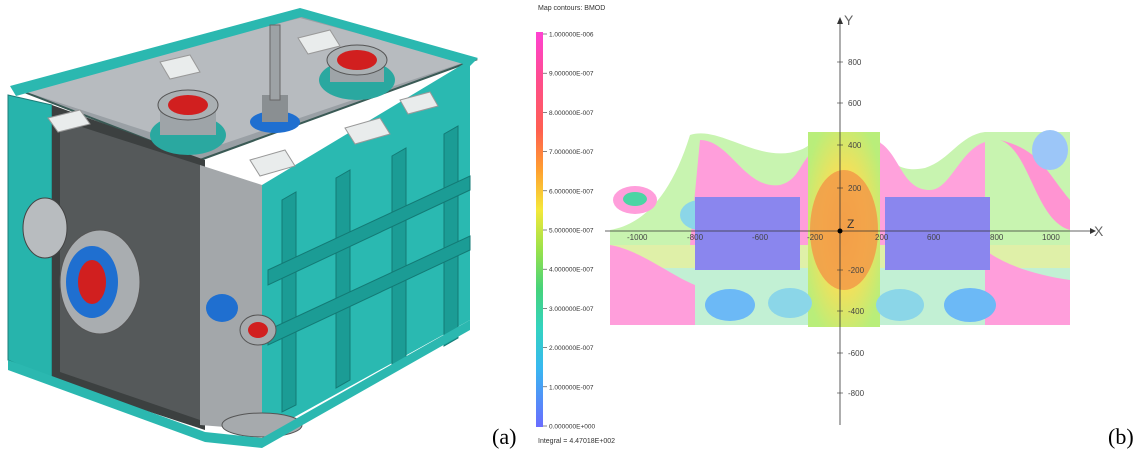  What do you see at coordinates (1051, 237) in the screenshot?
I see `x-tick-label: 1000` at bounding box center [1051, 237].